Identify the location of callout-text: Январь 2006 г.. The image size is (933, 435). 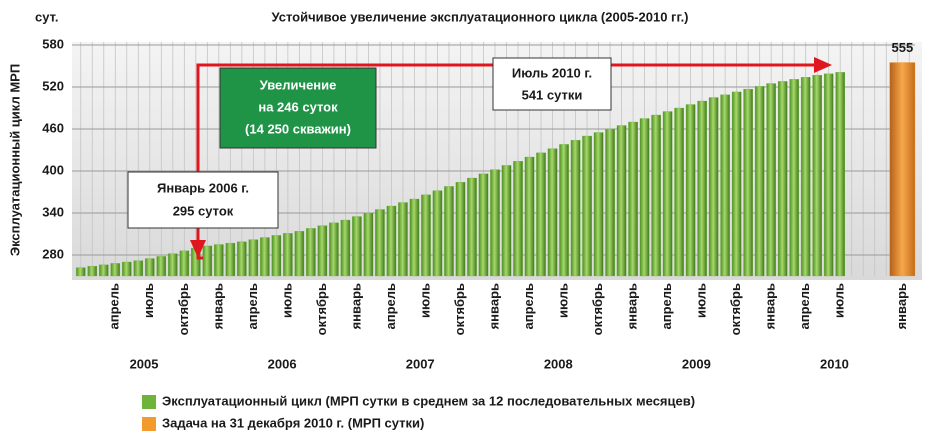
(203, 187).